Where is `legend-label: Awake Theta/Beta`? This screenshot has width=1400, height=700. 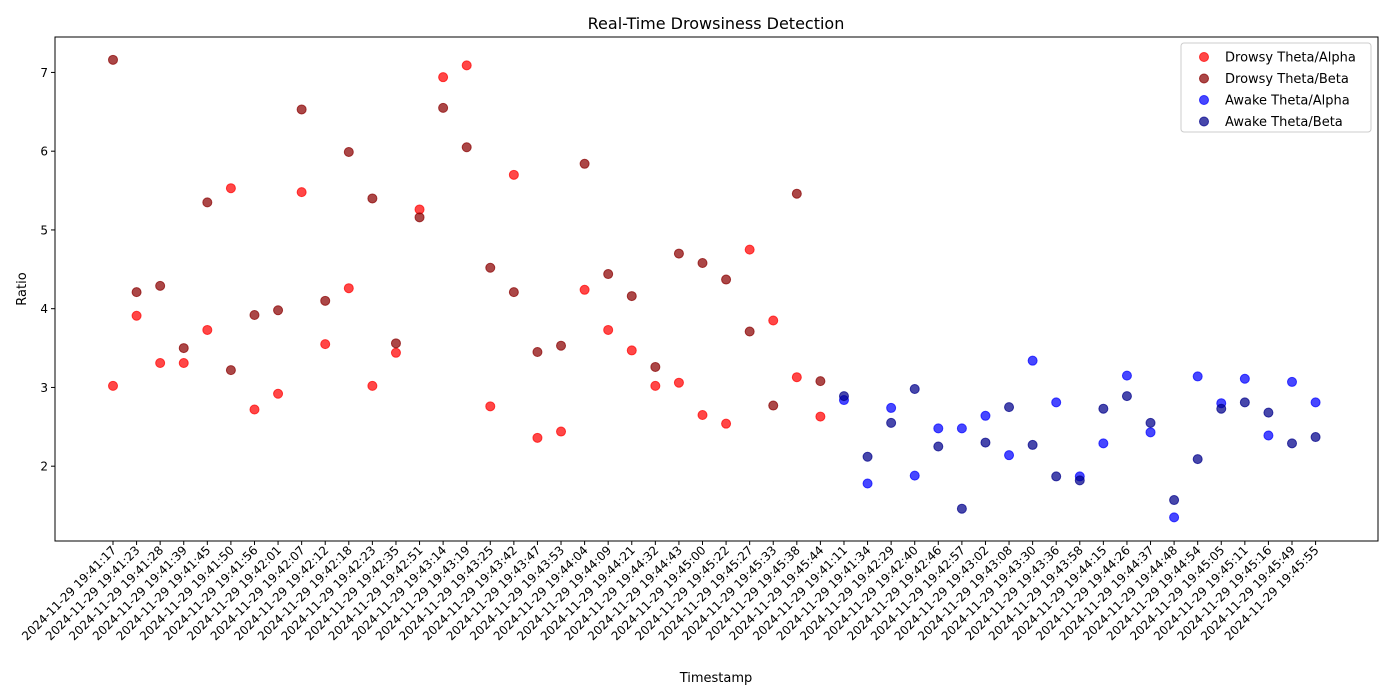 legend-label: Awake Theta/Beta is located at coordinates (1284, 122).